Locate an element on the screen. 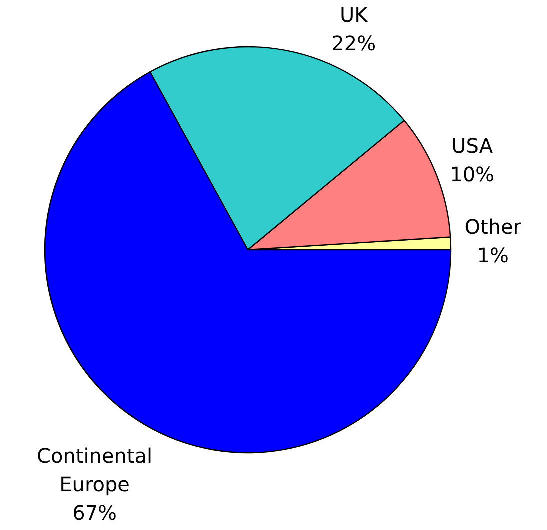 This screenshot has width=547, height=530. slice-label: USA is located at coordinates (473, 146).